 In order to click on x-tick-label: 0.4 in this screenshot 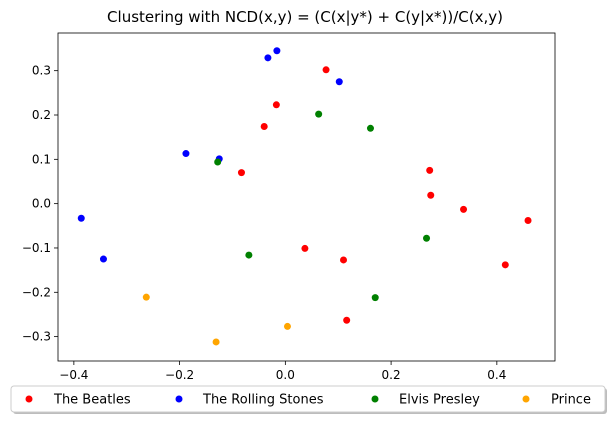, I will do `click(496, 375)`.